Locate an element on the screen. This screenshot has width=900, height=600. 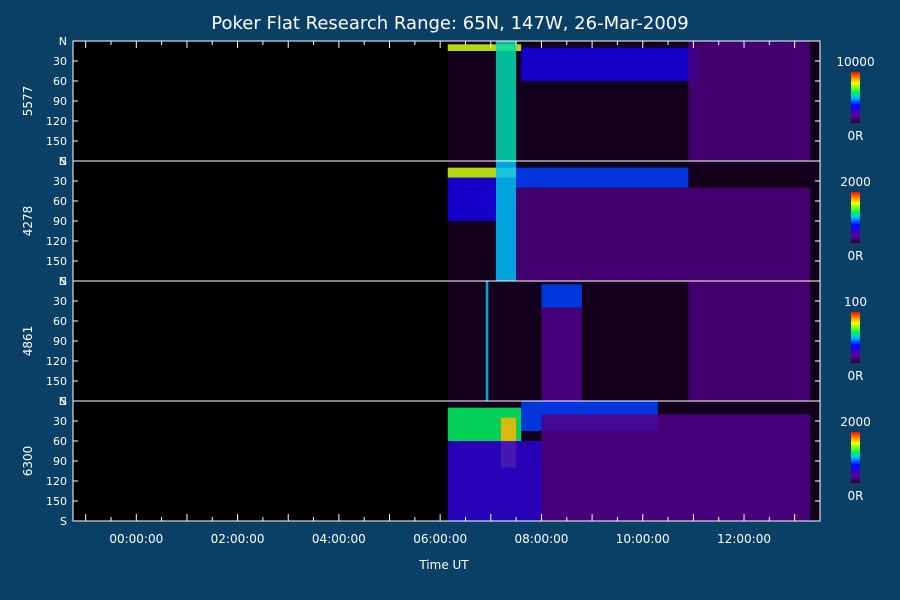
channel-label: 4861 is located at coordinates (28, 341).